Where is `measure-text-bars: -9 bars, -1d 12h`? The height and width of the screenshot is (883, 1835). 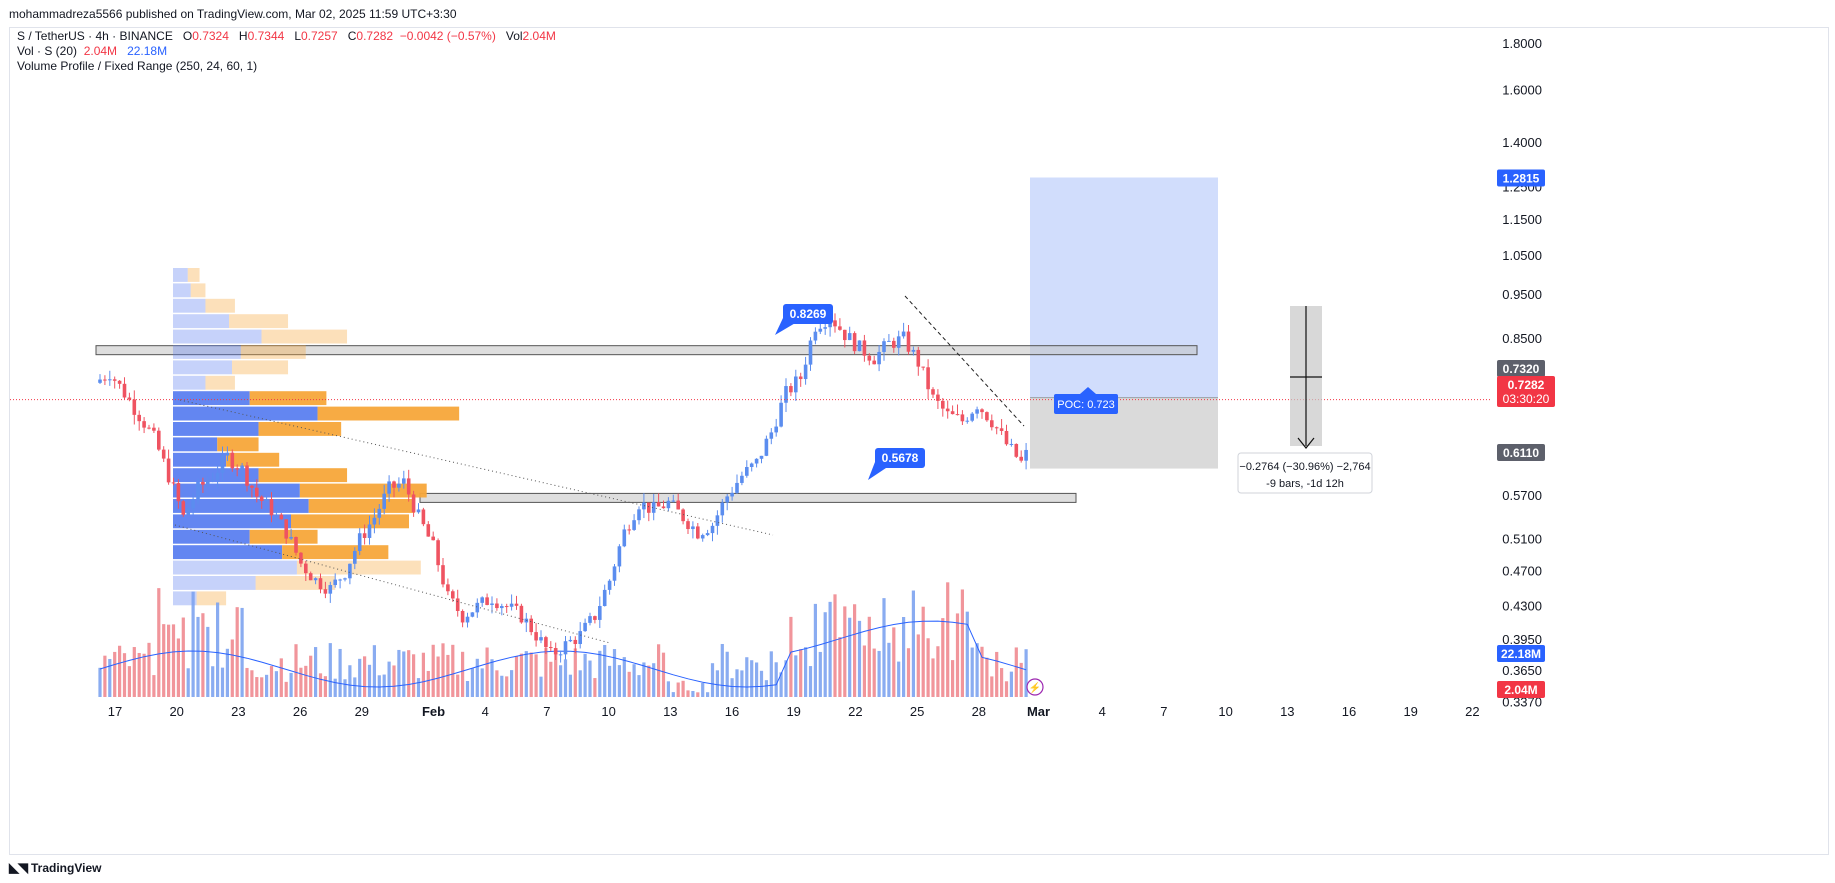 measure-text-bars: -9 bars, -1d 12h is located at coordinates (1305, 484).